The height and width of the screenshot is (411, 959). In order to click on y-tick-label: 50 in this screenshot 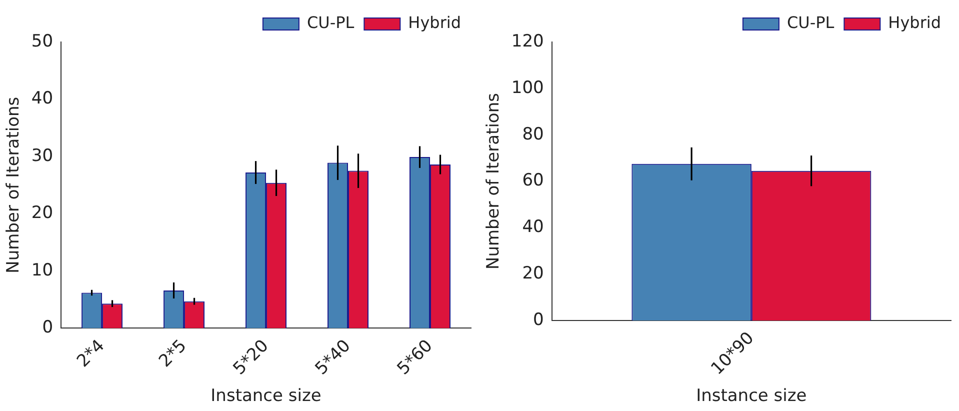, I will do `click(42, 41)`.